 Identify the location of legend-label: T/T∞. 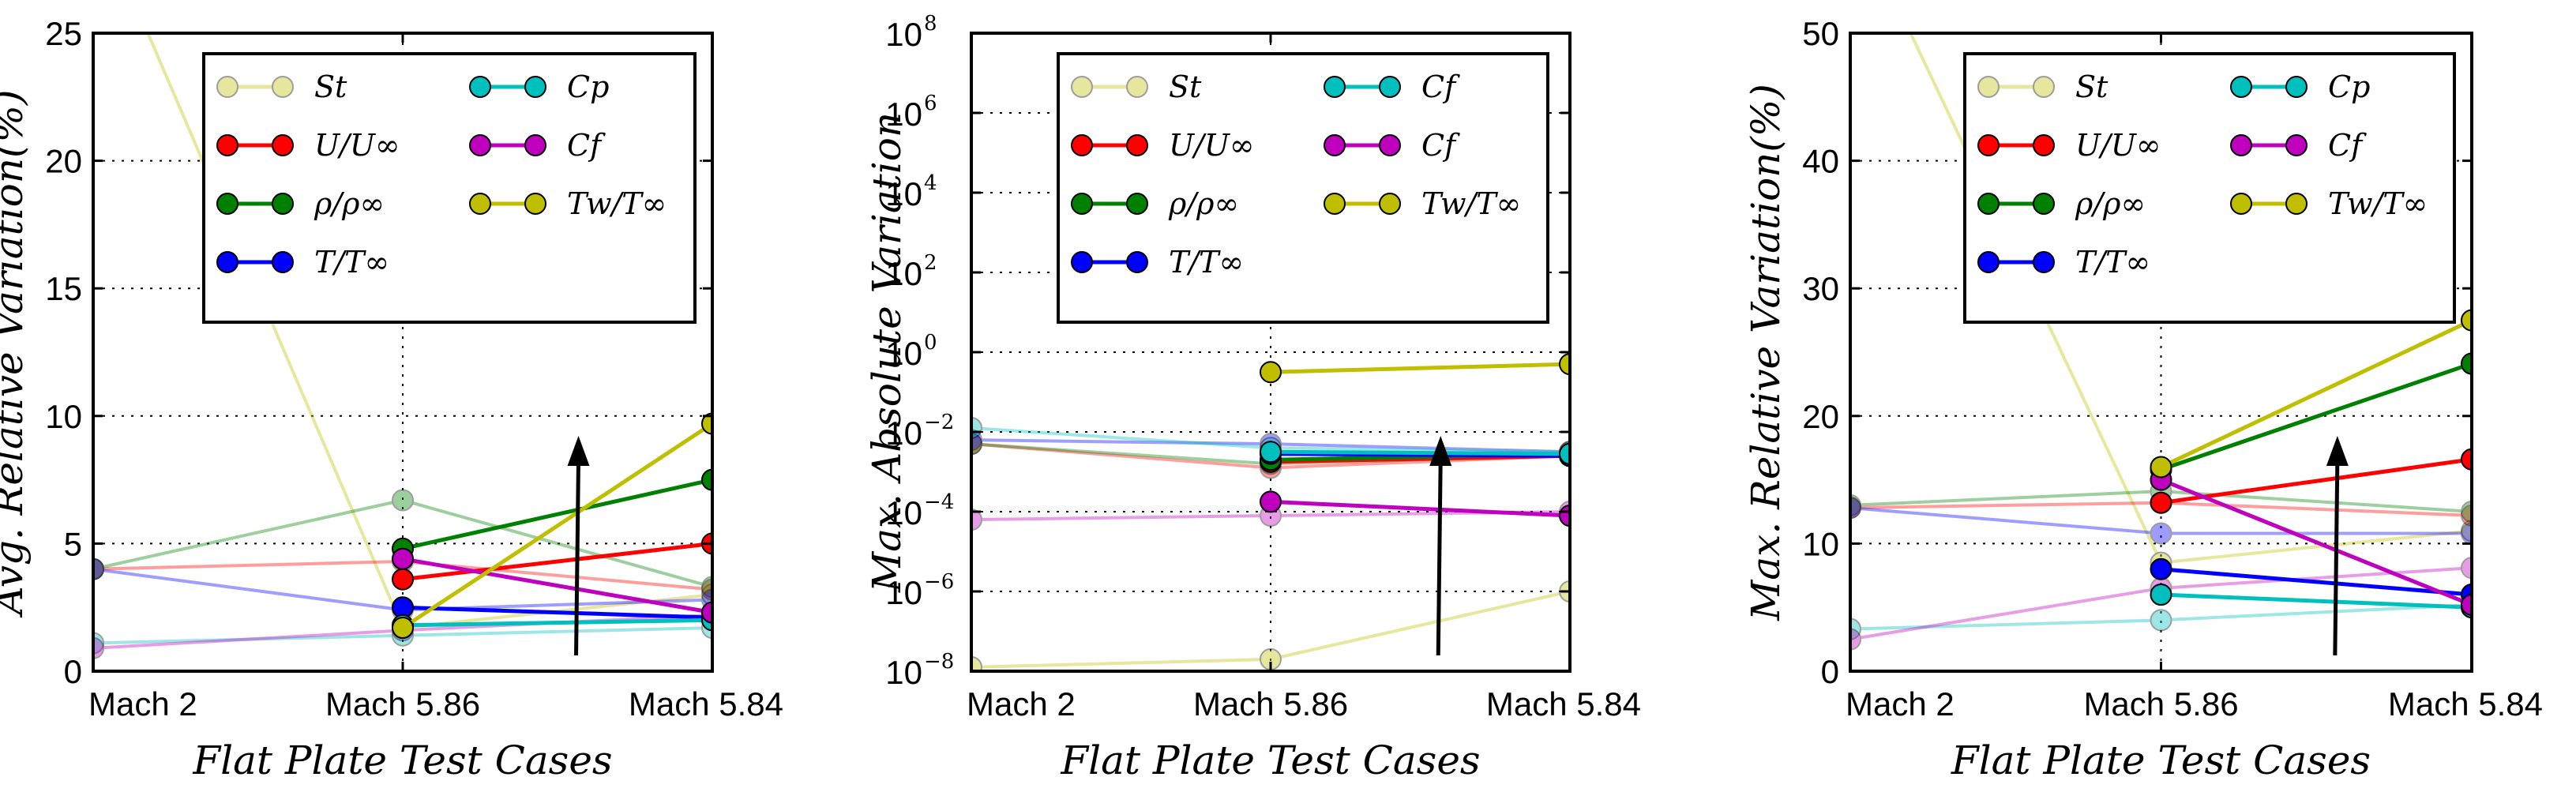
(351, 262).